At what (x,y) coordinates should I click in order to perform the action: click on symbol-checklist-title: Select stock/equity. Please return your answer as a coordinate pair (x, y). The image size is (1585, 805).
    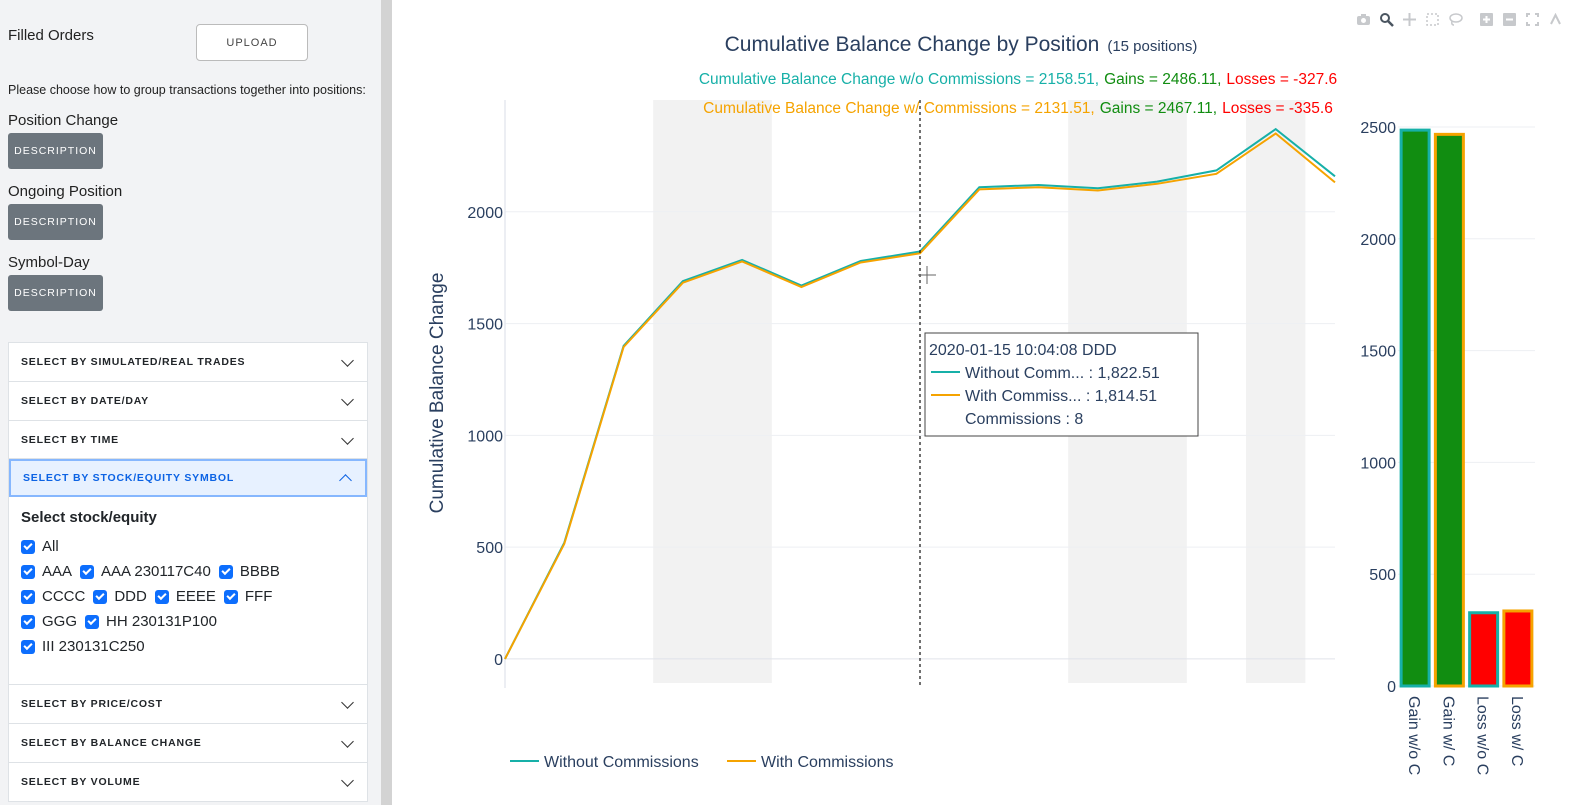
    Looking at the image, I should click on (89, 517).